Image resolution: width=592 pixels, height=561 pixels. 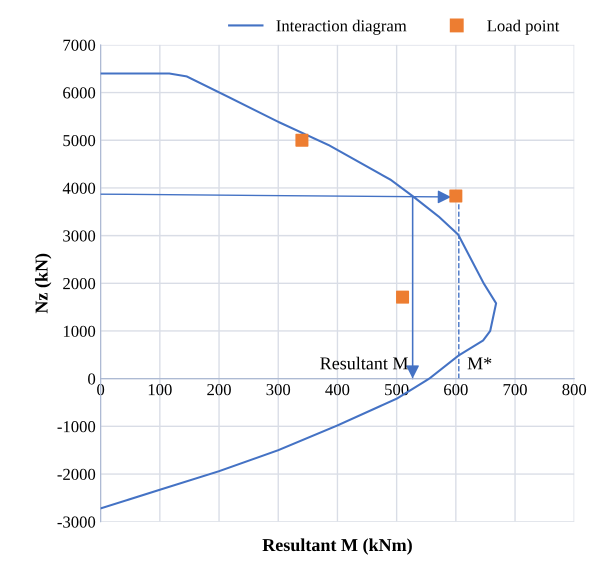 I want to click on ref-line-label: M*, so click(x=480, y=363).